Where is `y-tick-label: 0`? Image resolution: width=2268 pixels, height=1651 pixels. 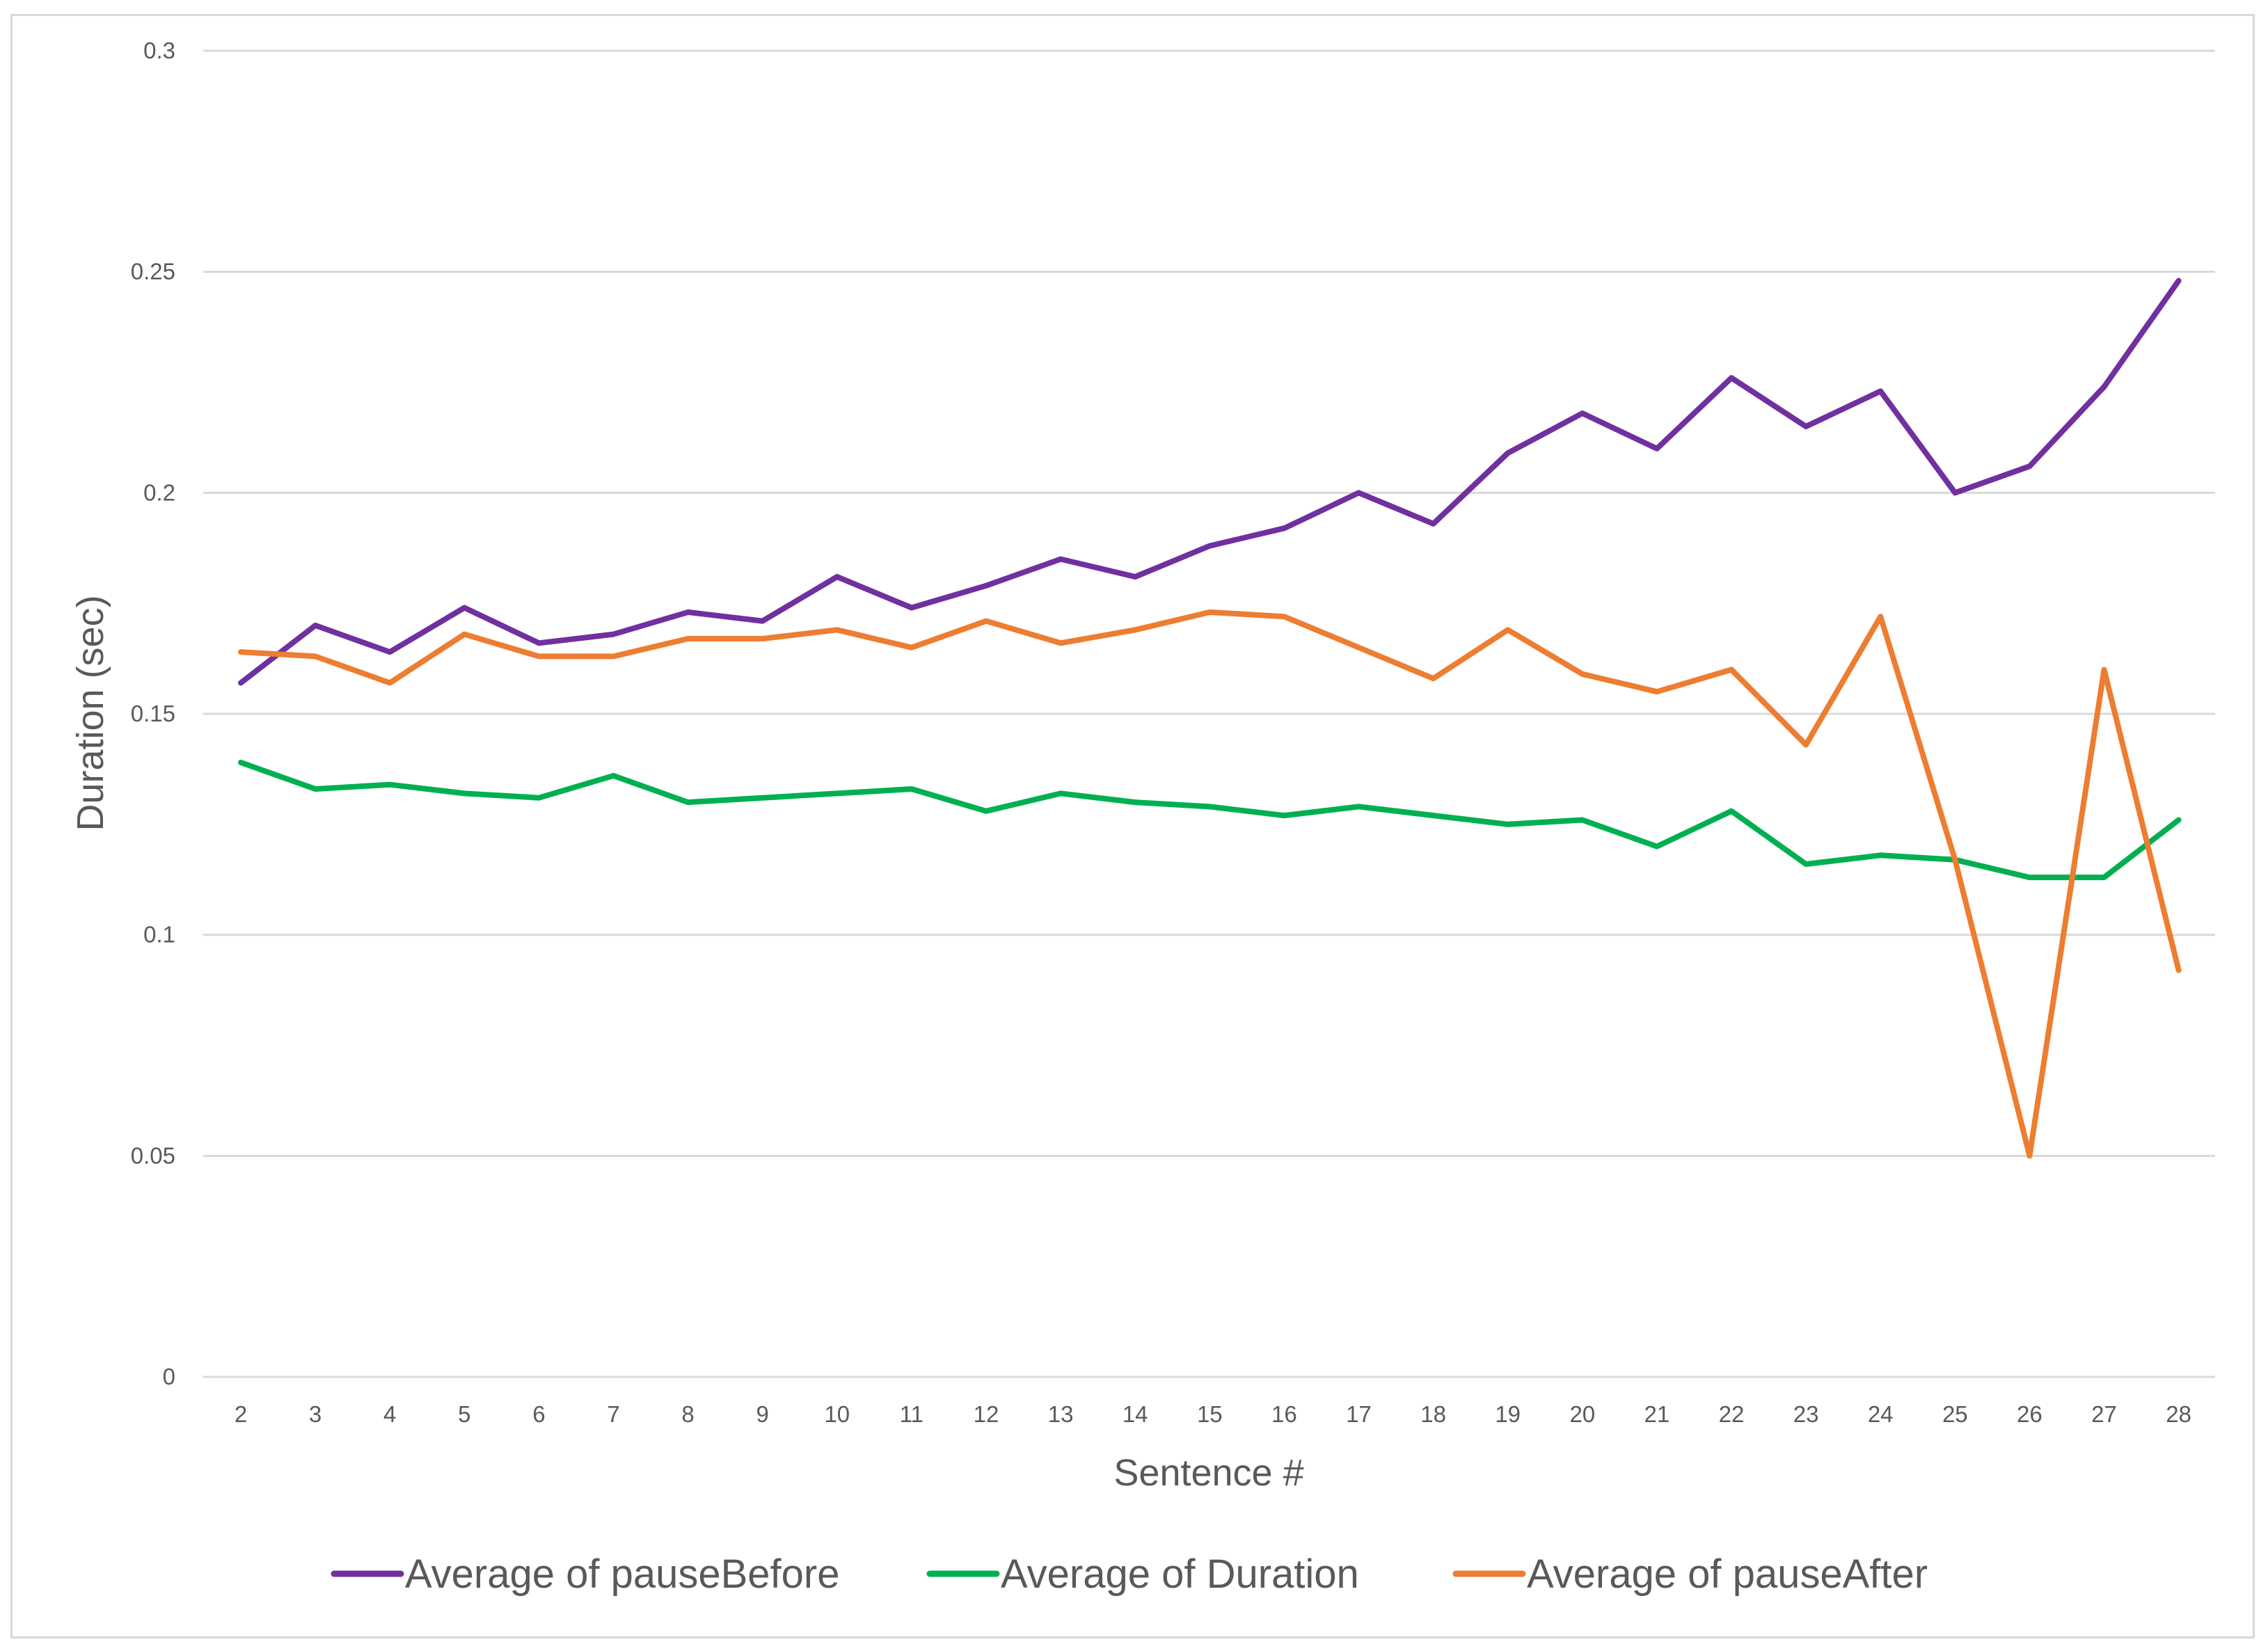 y-tick-label: 0 is located at coordinates (169, 1376).